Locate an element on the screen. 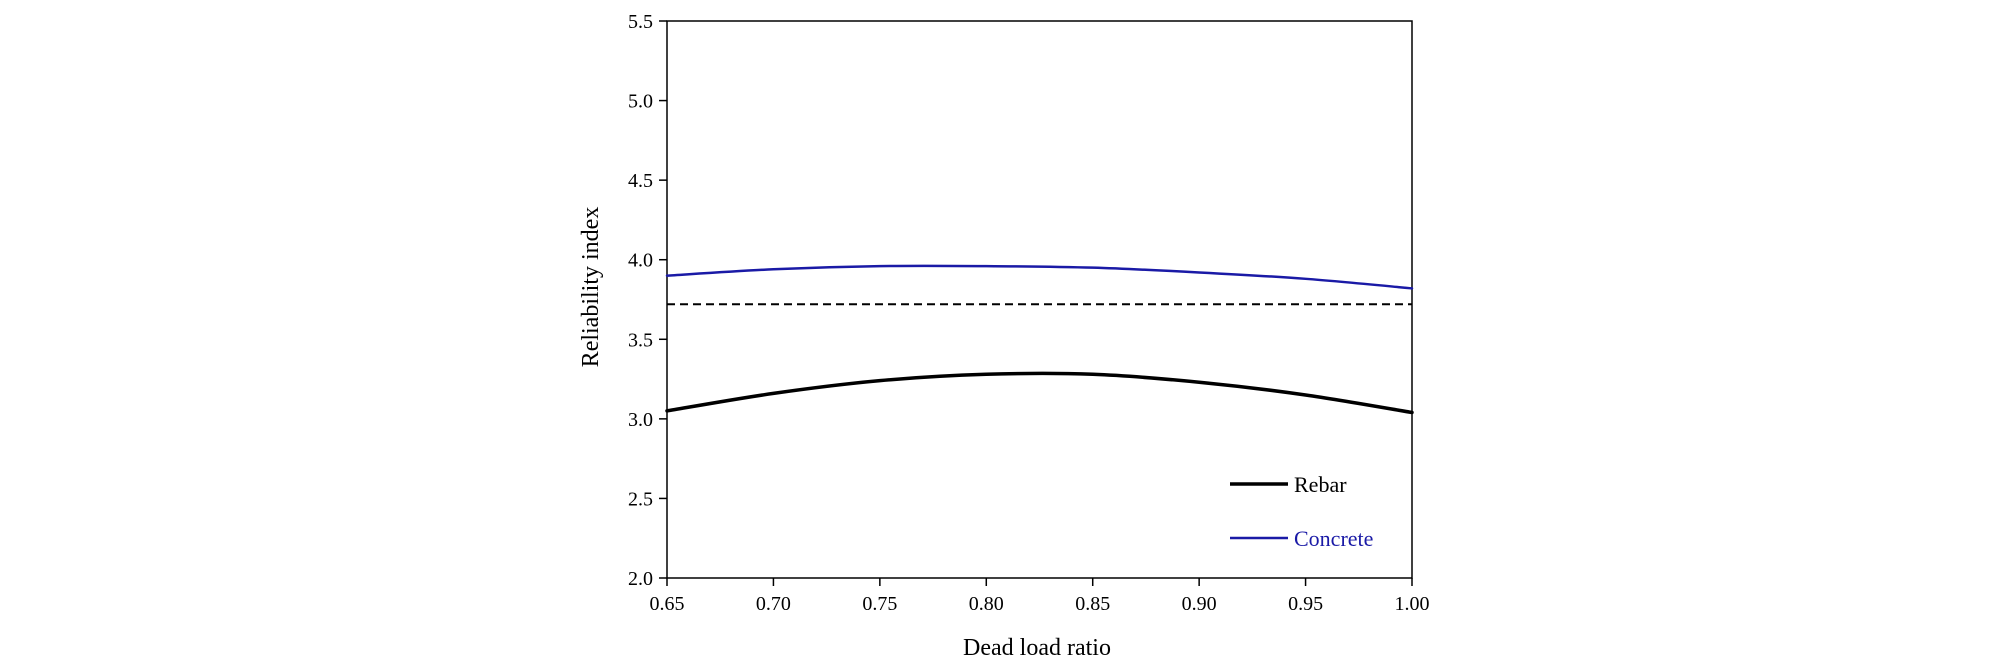 Image resolution: width=2008 pixels, height=670 pixels. series-line-rebar is located at coordinates (1039, 393).